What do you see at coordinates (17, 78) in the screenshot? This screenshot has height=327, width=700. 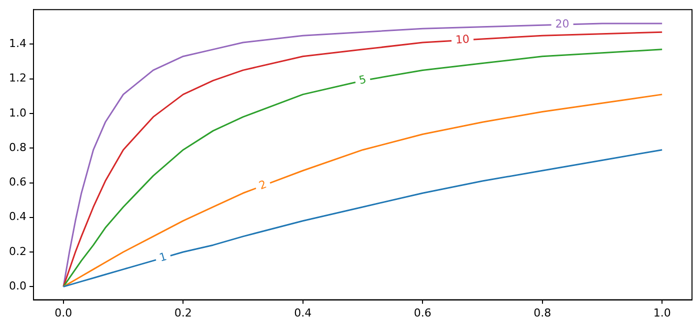 I see `y-tick-label: 1.2` at bounding box center [17, 78].